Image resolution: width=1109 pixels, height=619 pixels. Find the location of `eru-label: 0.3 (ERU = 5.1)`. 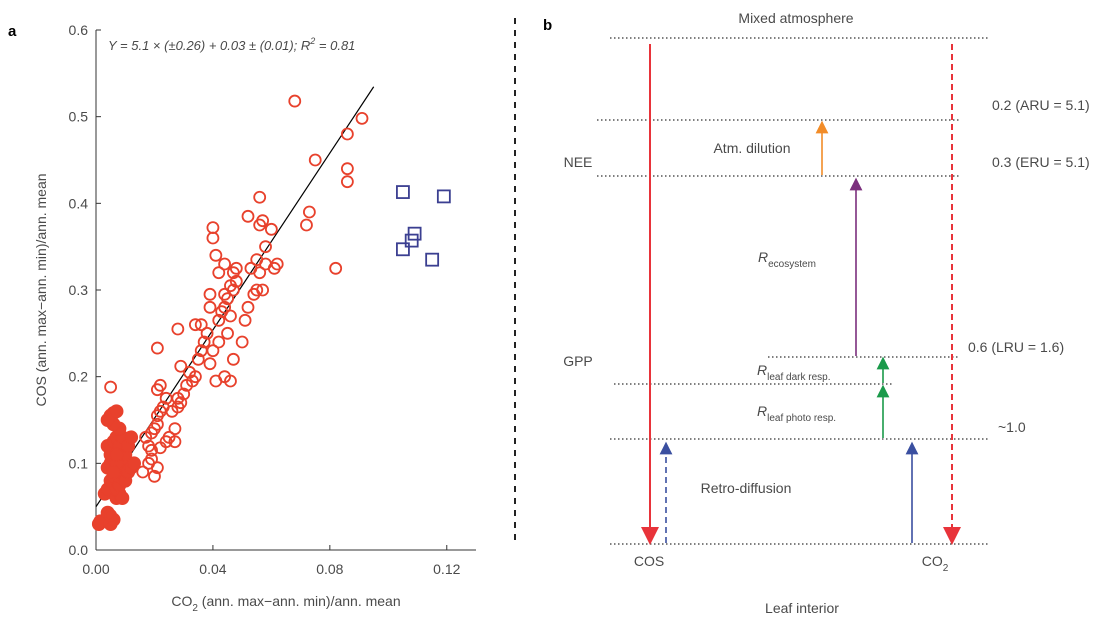

eru-label: 0.3 (ERU = 5.1) is located at coordinates (1041, 162).